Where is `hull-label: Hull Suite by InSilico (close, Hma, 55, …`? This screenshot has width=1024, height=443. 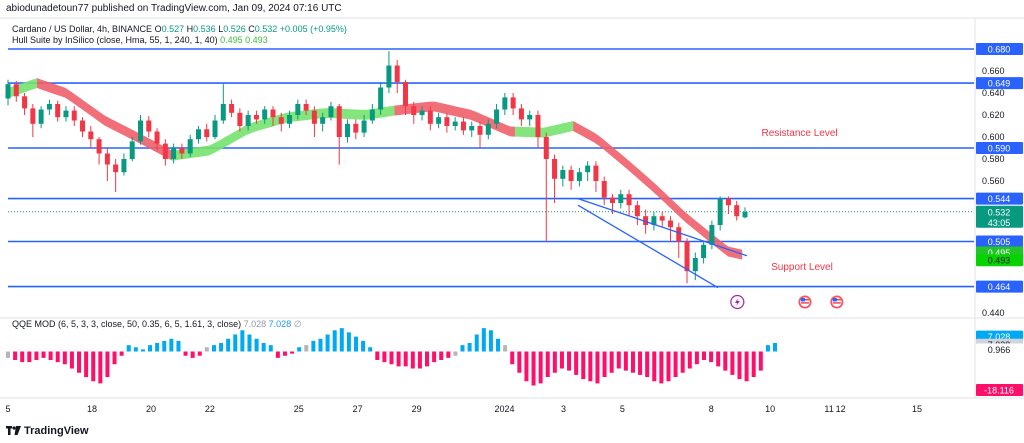 hull-label: Hull Suite by InSilico (close, Hma, 55, … is located at coordinates (115, 40).